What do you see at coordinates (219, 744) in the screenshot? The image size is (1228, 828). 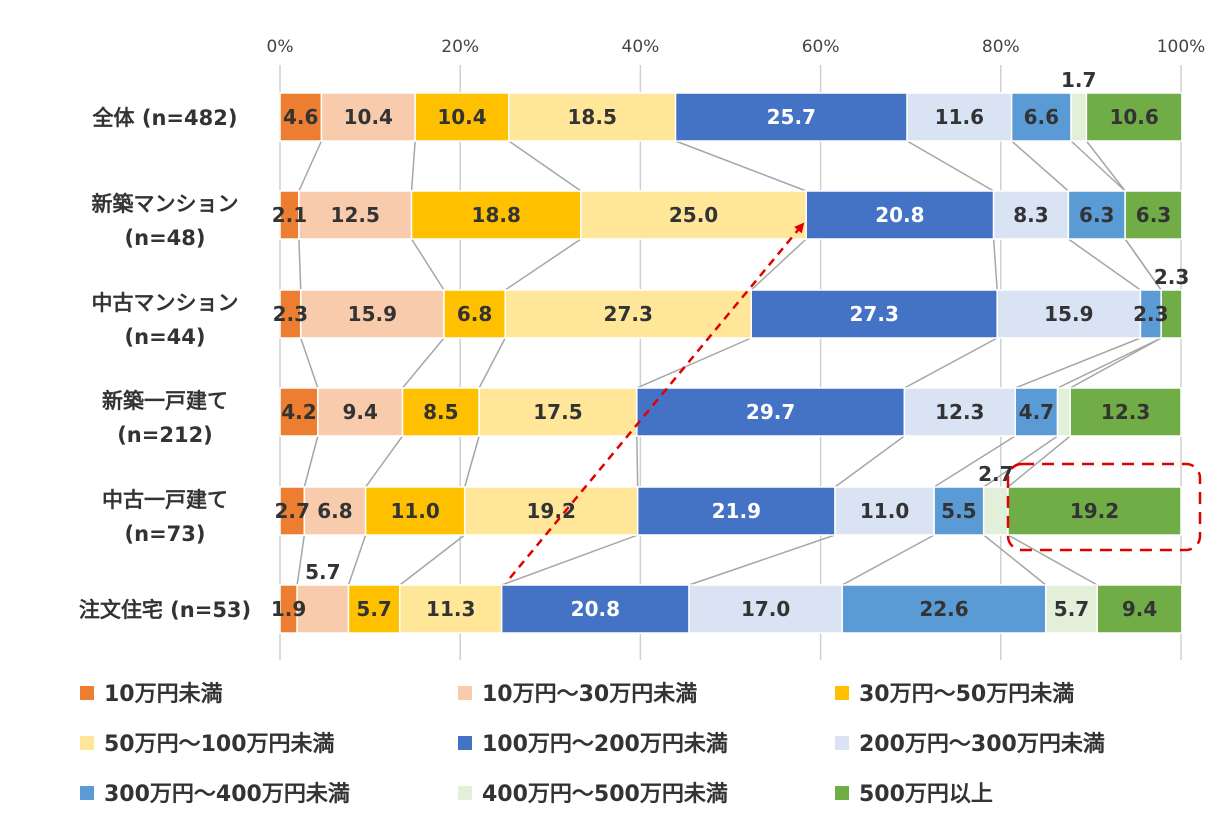 I see `legend-label: 50万円～100万円未満` at bounding box center [219, 744].